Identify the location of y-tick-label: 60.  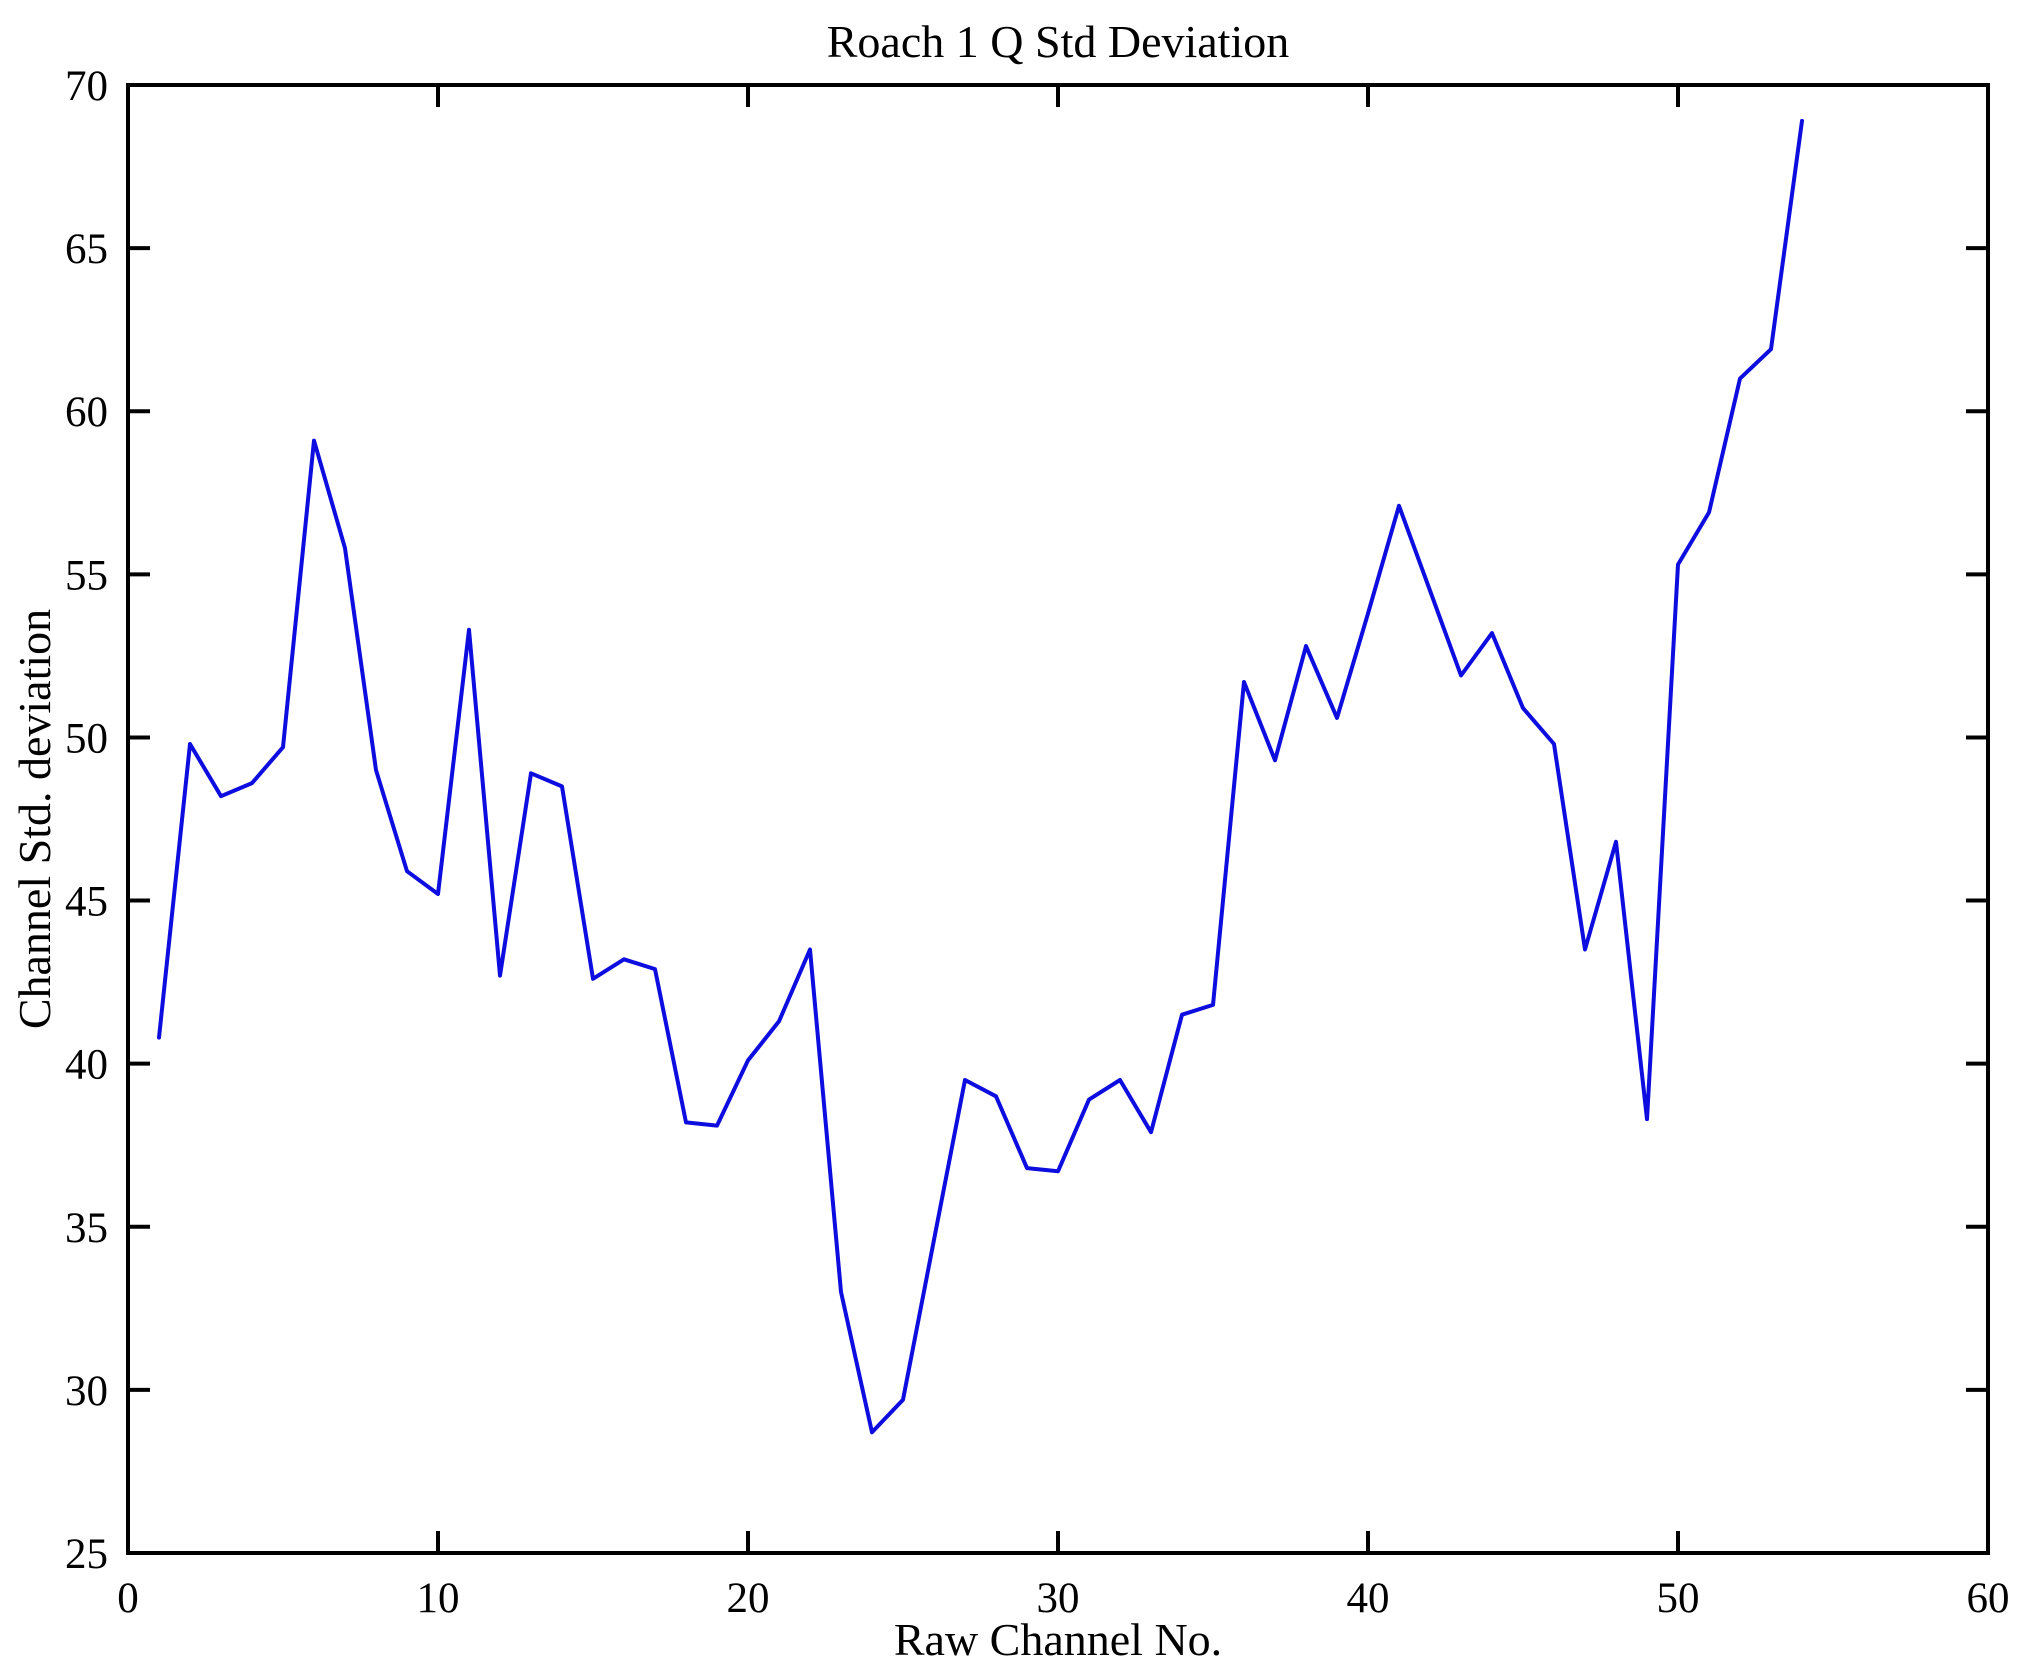
(86, 412).